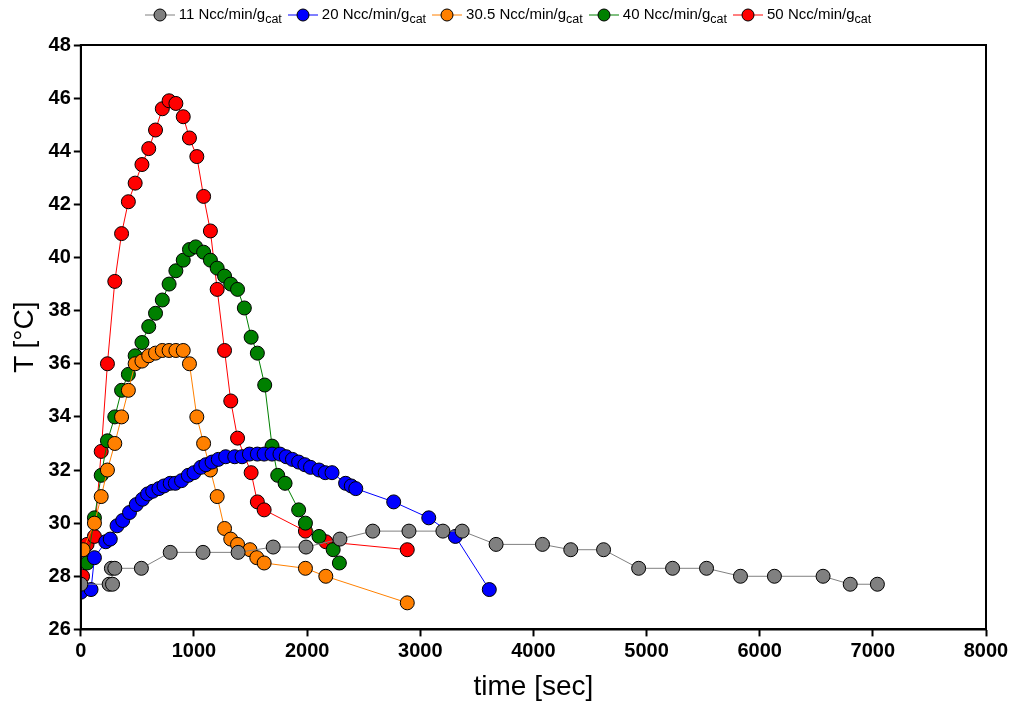 This screenshot has height=708, width=1016. Describe the element at coordinates (60, 415) in the screenshot. I see `y-tick-label: 34` at that location.